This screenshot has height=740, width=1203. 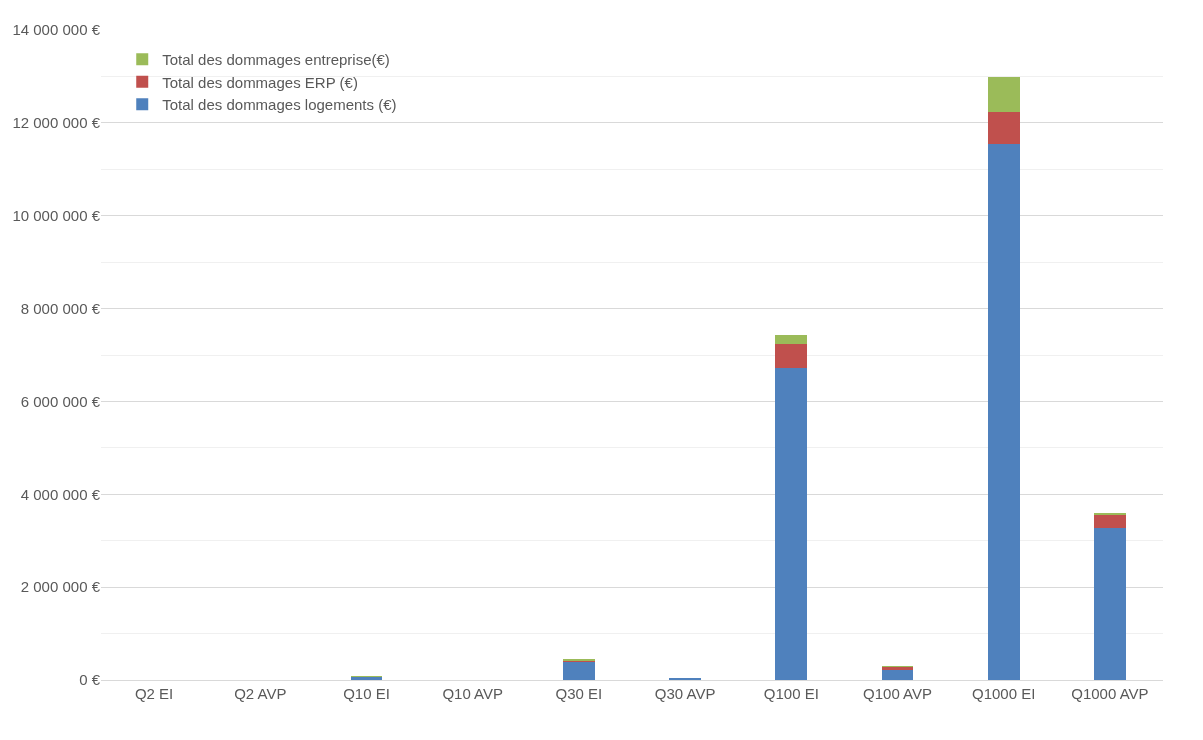 I want to click on legend-label: Total des dommages entreprise(€), so click(x=276, y=60).